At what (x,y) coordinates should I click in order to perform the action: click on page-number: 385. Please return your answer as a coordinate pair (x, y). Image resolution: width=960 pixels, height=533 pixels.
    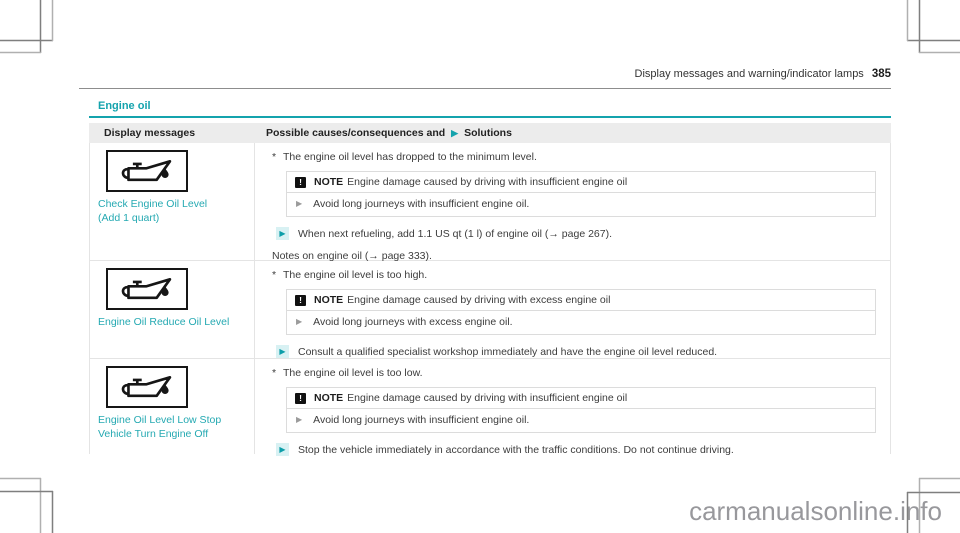
    Looking at the image, I should click on (881, 74).